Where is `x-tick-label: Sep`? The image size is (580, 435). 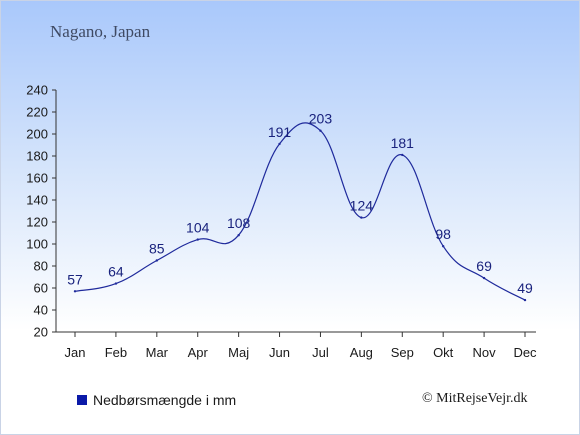
x-tick-label: Sep is located at coordinates (402, 352).